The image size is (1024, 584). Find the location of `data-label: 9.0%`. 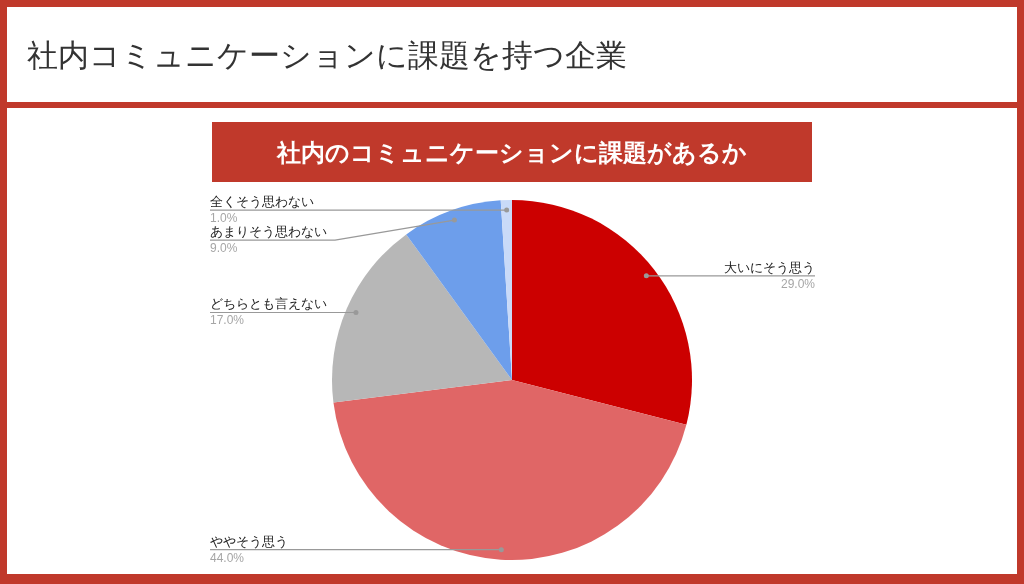

data-label: 9.0% is located at coordinates (224, 248).